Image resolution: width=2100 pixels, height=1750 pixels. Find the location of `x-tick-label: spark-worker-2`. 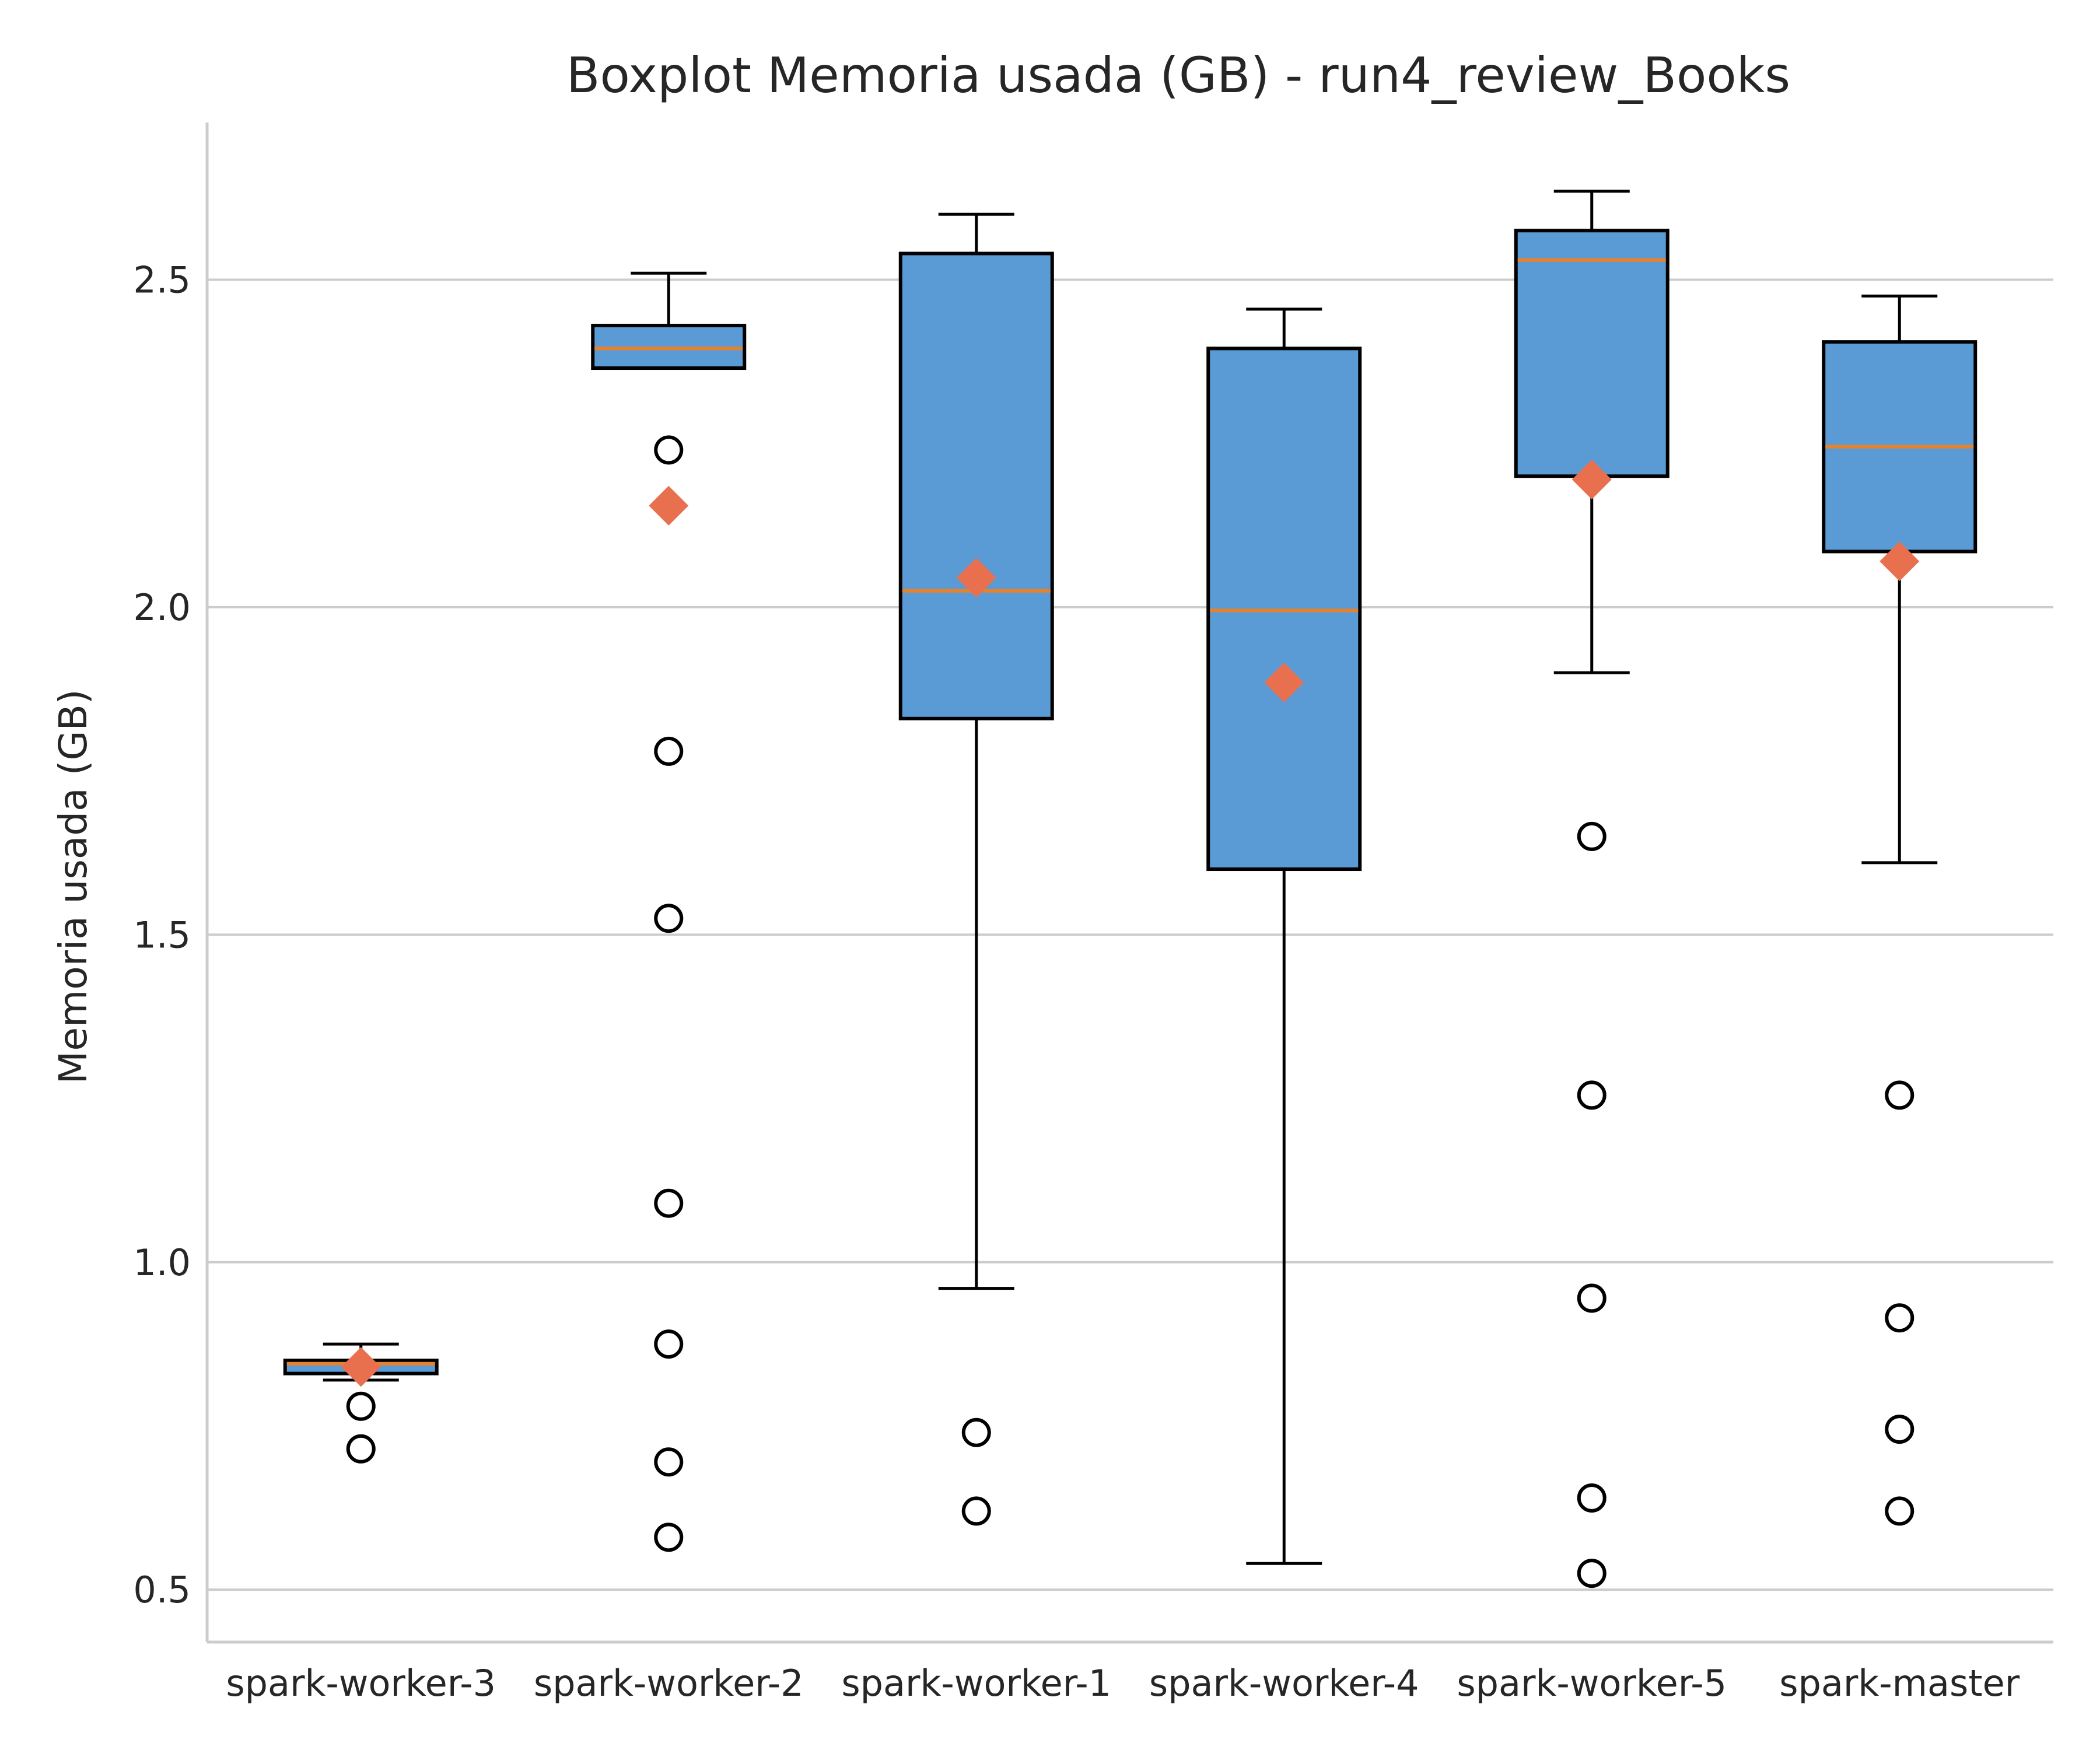

x-tick-label: spark-worker-2 is located at coordinates (669, 1683).